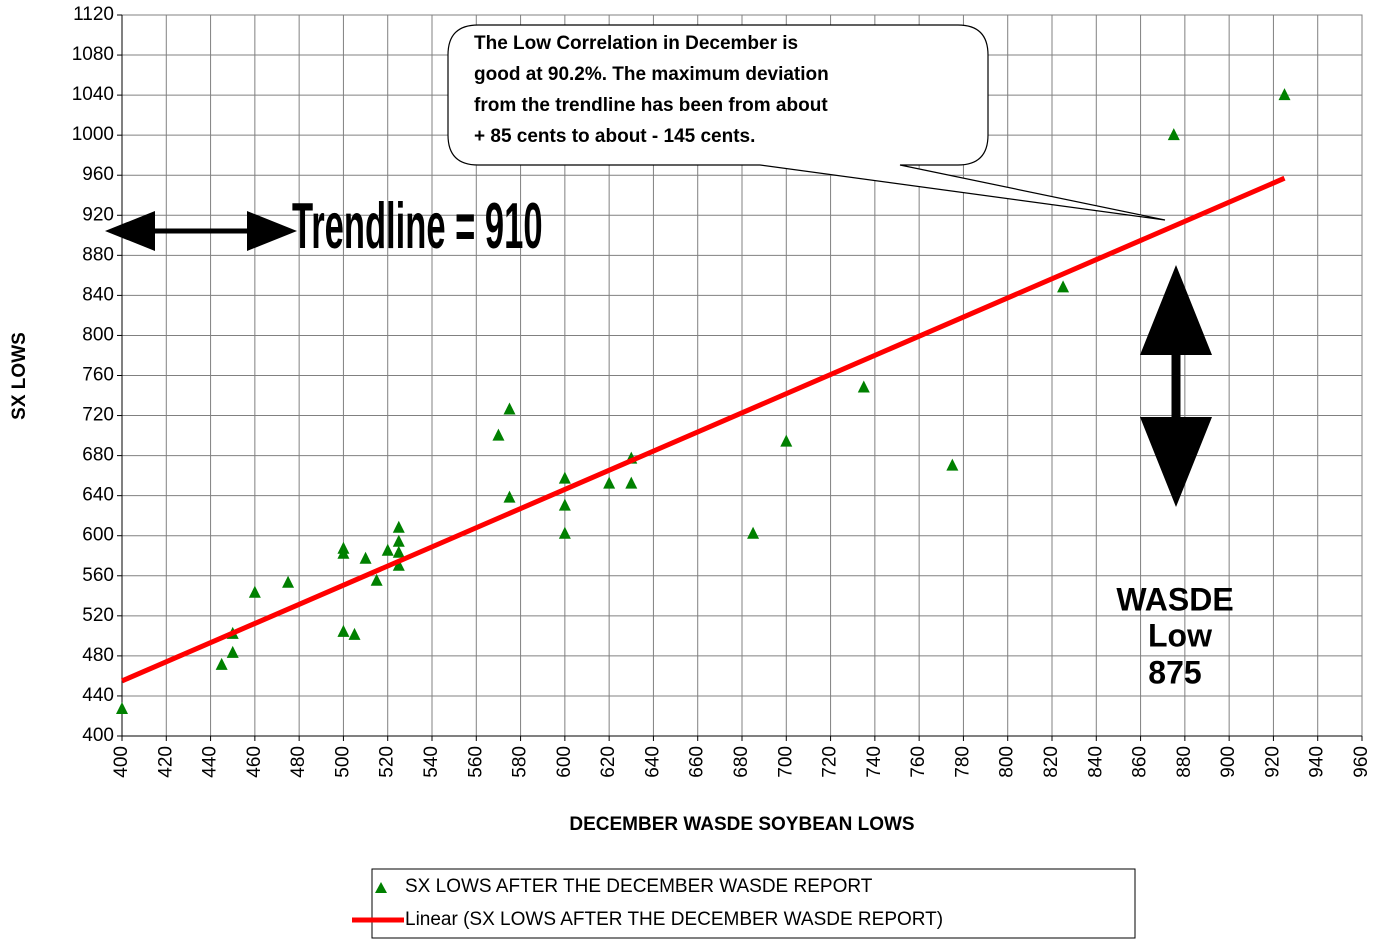  What do you see at coordinates (652, 762) in the screenshot?
I see `x-tick-label: 640` at bounding box center [652, 762].